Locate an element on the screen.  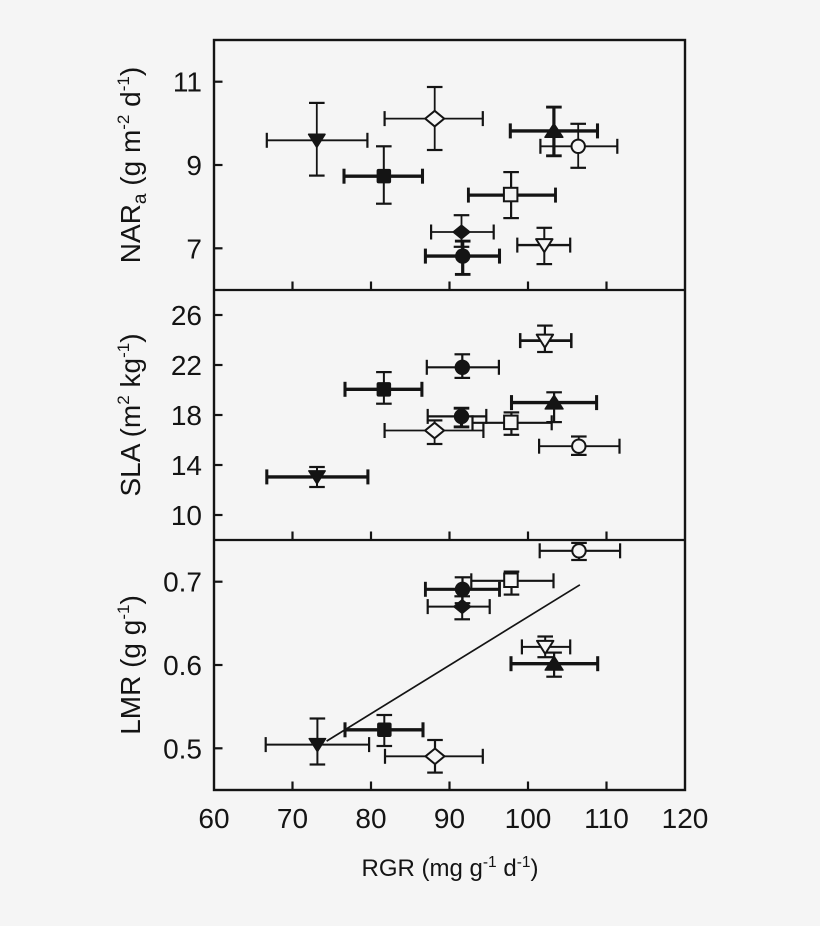
svg-text: 120 is located at coordinates (685, 818).